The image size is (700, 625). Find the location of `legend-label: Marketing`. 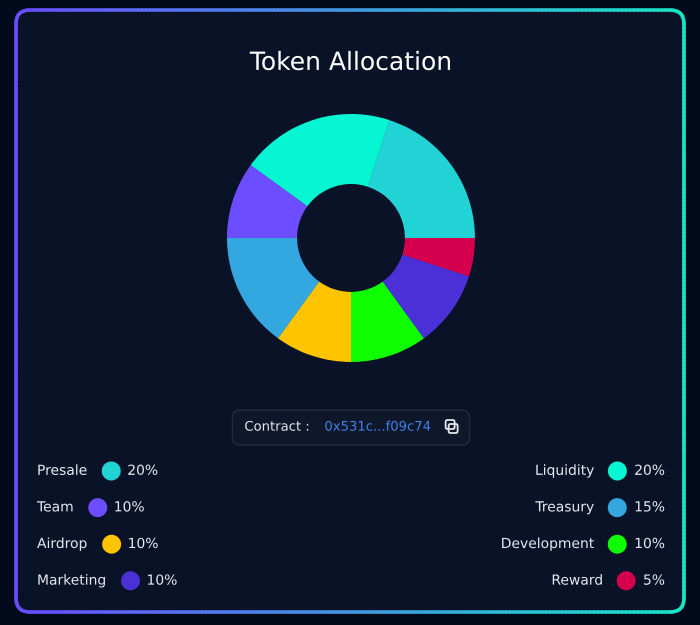

legend-label: Marketing is located at coordinates (71, 581).